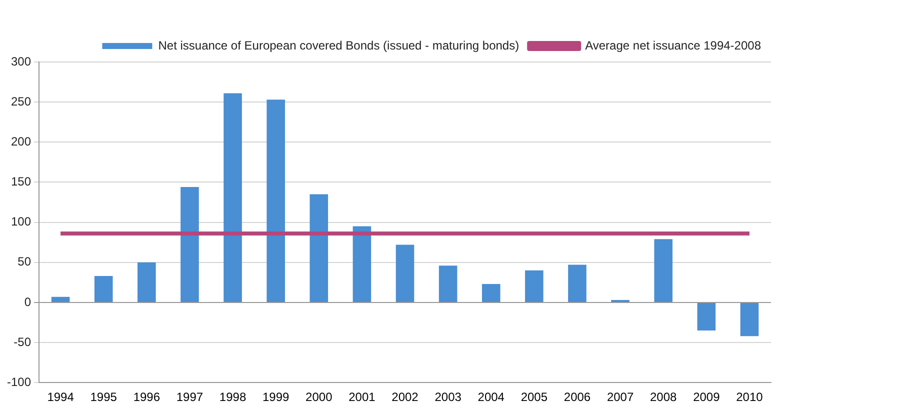  Describe the element at coordinates (673, 45) in the screenshot. I see `legend-label: Average net issuance 1994-2008` at that location.